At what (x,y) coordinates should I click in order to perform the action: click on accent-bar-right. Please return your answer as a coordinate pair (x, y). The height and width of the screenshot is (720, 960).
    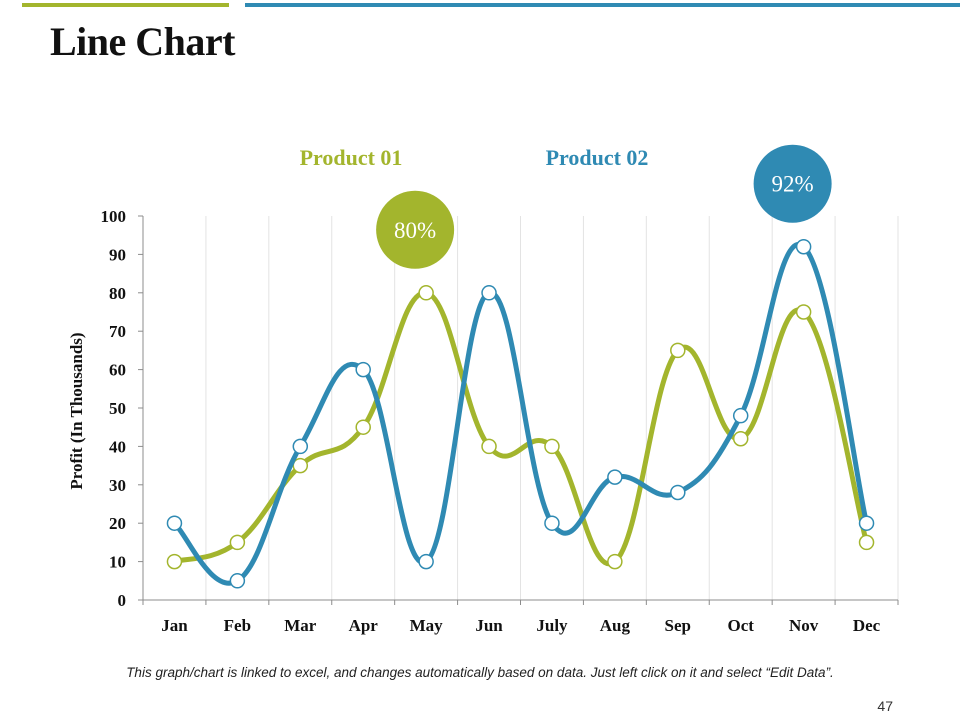
    Looking at the image, I should click on (602, 5).